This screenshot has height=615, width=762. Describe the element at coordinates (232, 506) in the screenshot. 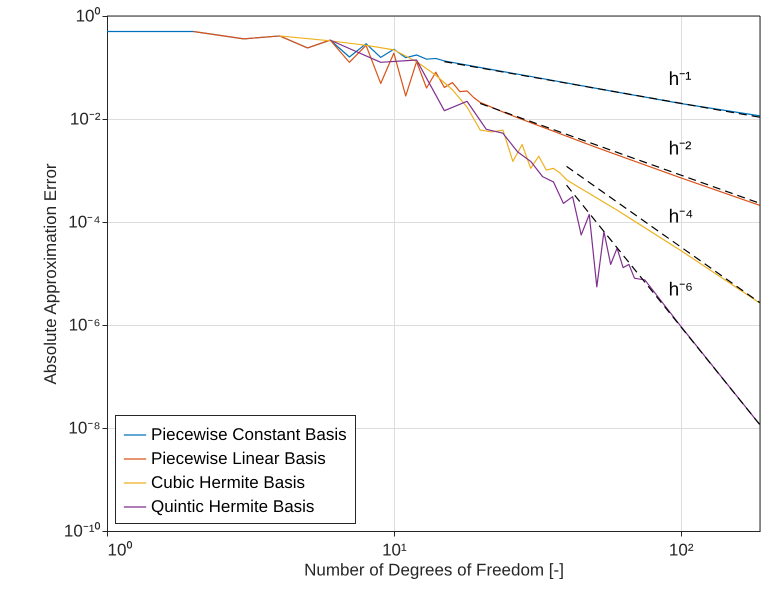

I see `legend-label: Quintic Hermite Basis` at that location.